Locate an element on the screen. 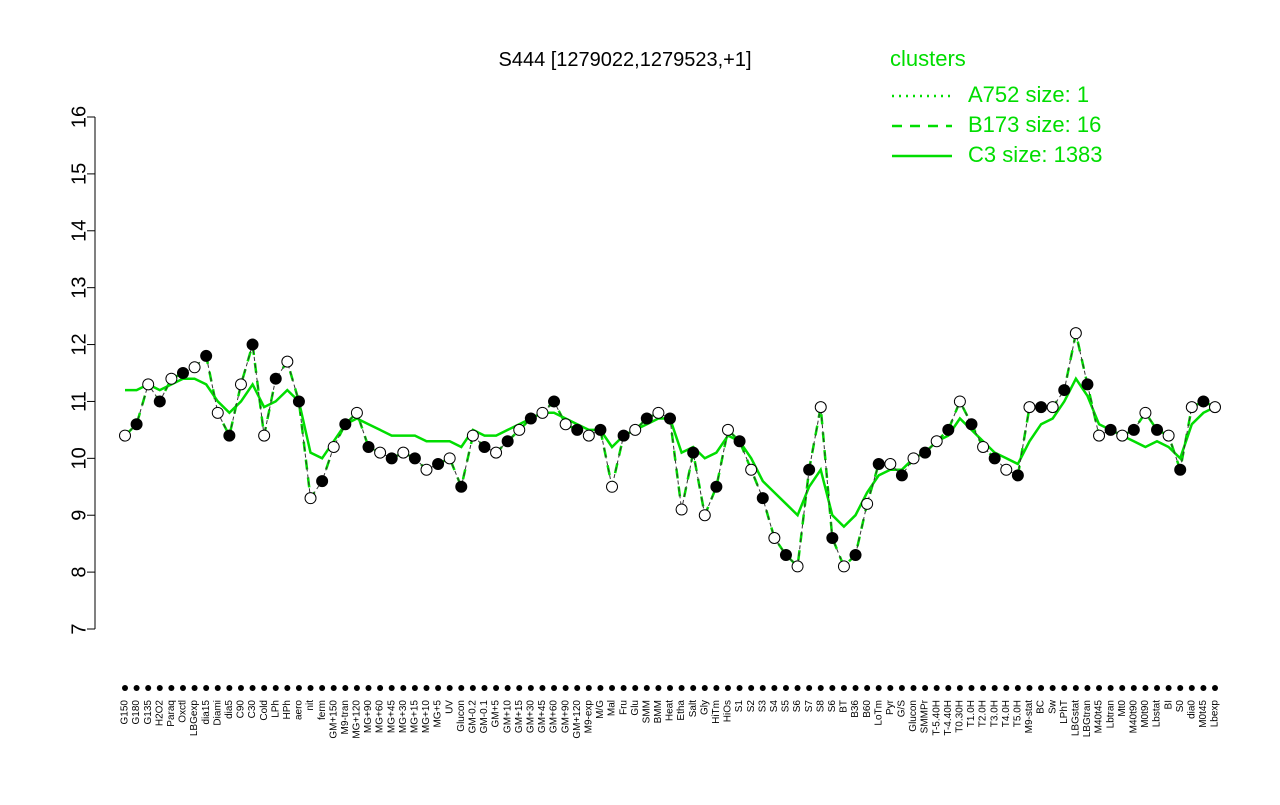  x-tick-label: M9-exp is located at coordinates (588, 717).